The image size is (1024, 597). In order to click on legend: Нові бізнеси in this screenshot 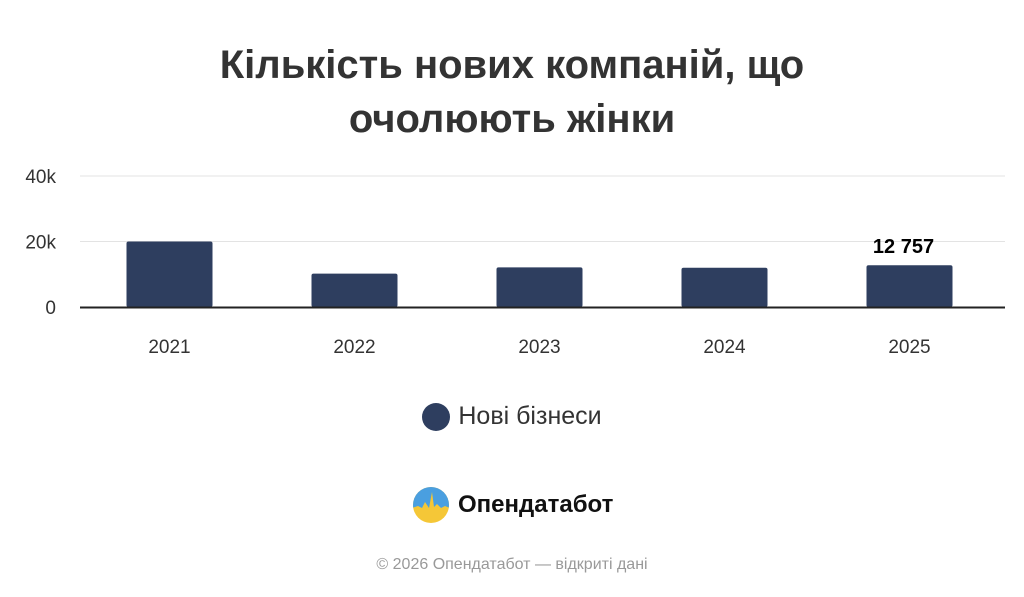, I will do `click(512, 416)`.